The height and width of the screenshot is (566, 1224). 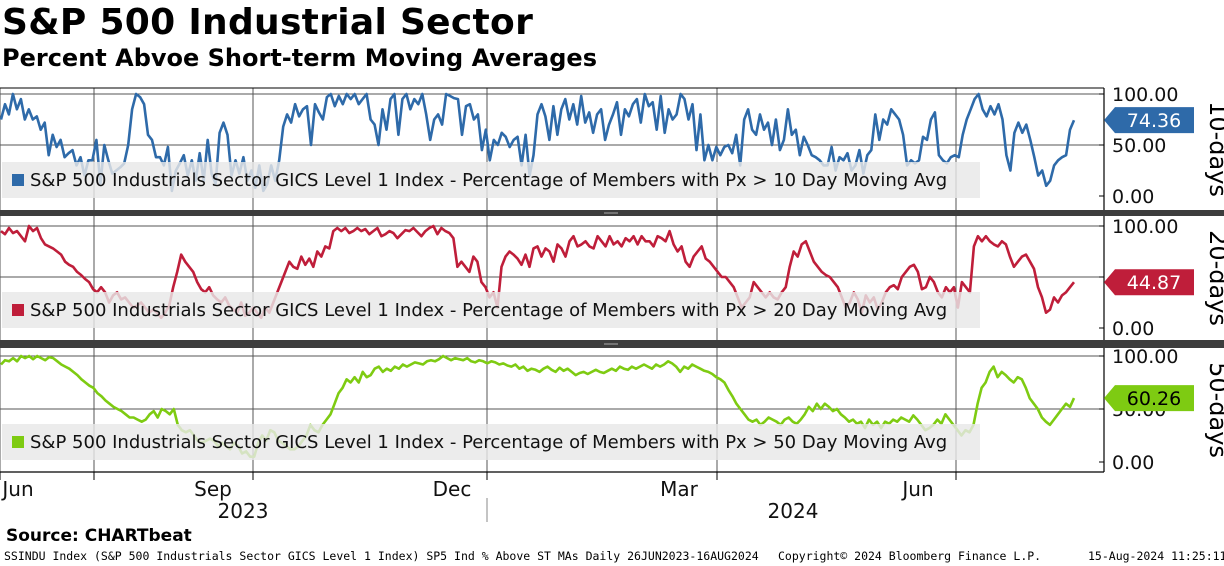 I want to click on year-label: 2024, so click(x=793, y=511).